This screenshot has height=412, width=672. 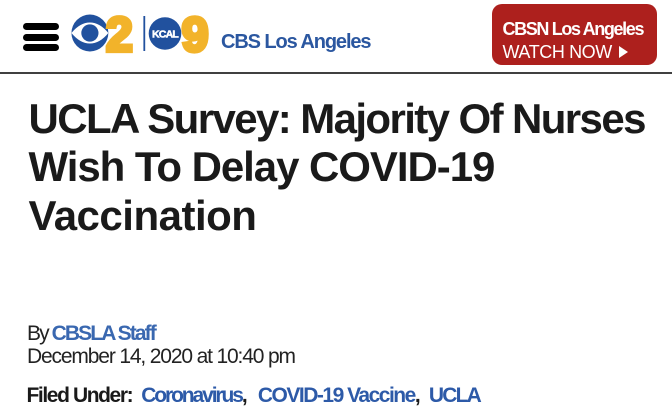 I want to click on svg-text: KCAL, so click(x=165, y=34).